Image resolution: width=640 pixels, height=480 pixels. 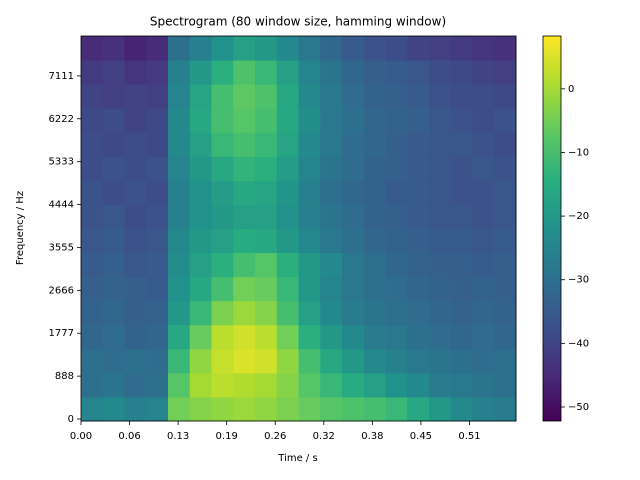 I want to click on y-tick-label: 3555, so click(x=61, y=247).